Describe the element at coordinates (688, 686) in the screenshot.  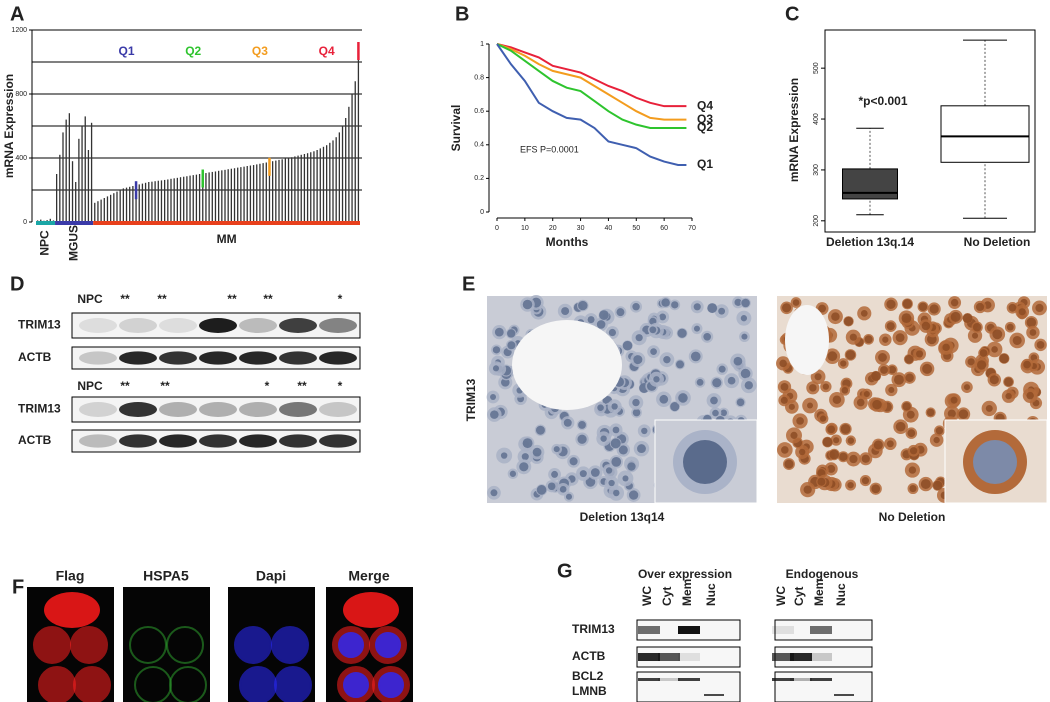
I see `blot` at that location.